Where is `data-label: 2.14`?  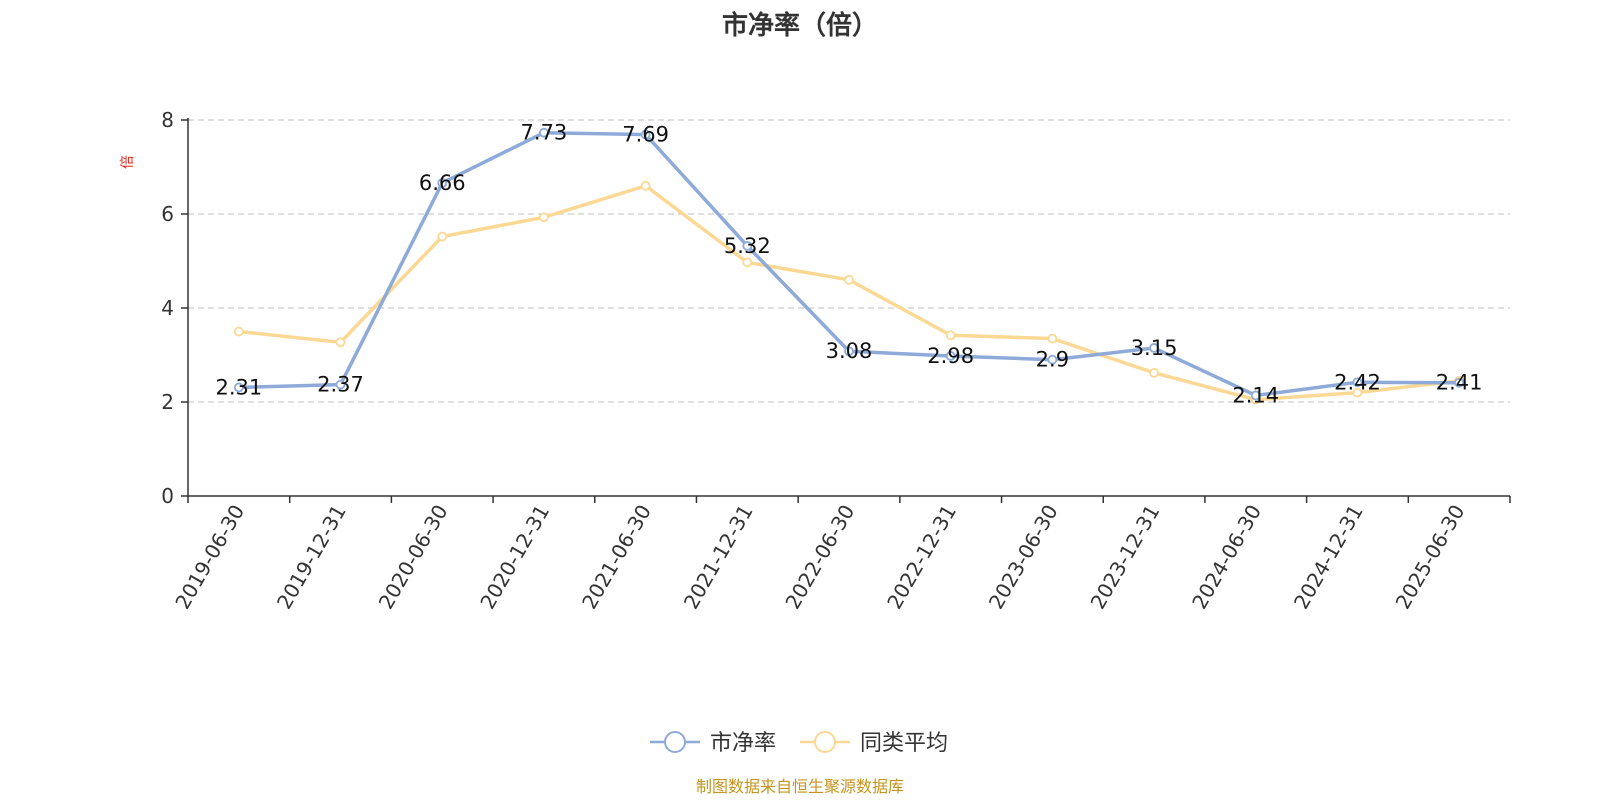 data-label: 2.14 is located at coordinates (1255, 395).